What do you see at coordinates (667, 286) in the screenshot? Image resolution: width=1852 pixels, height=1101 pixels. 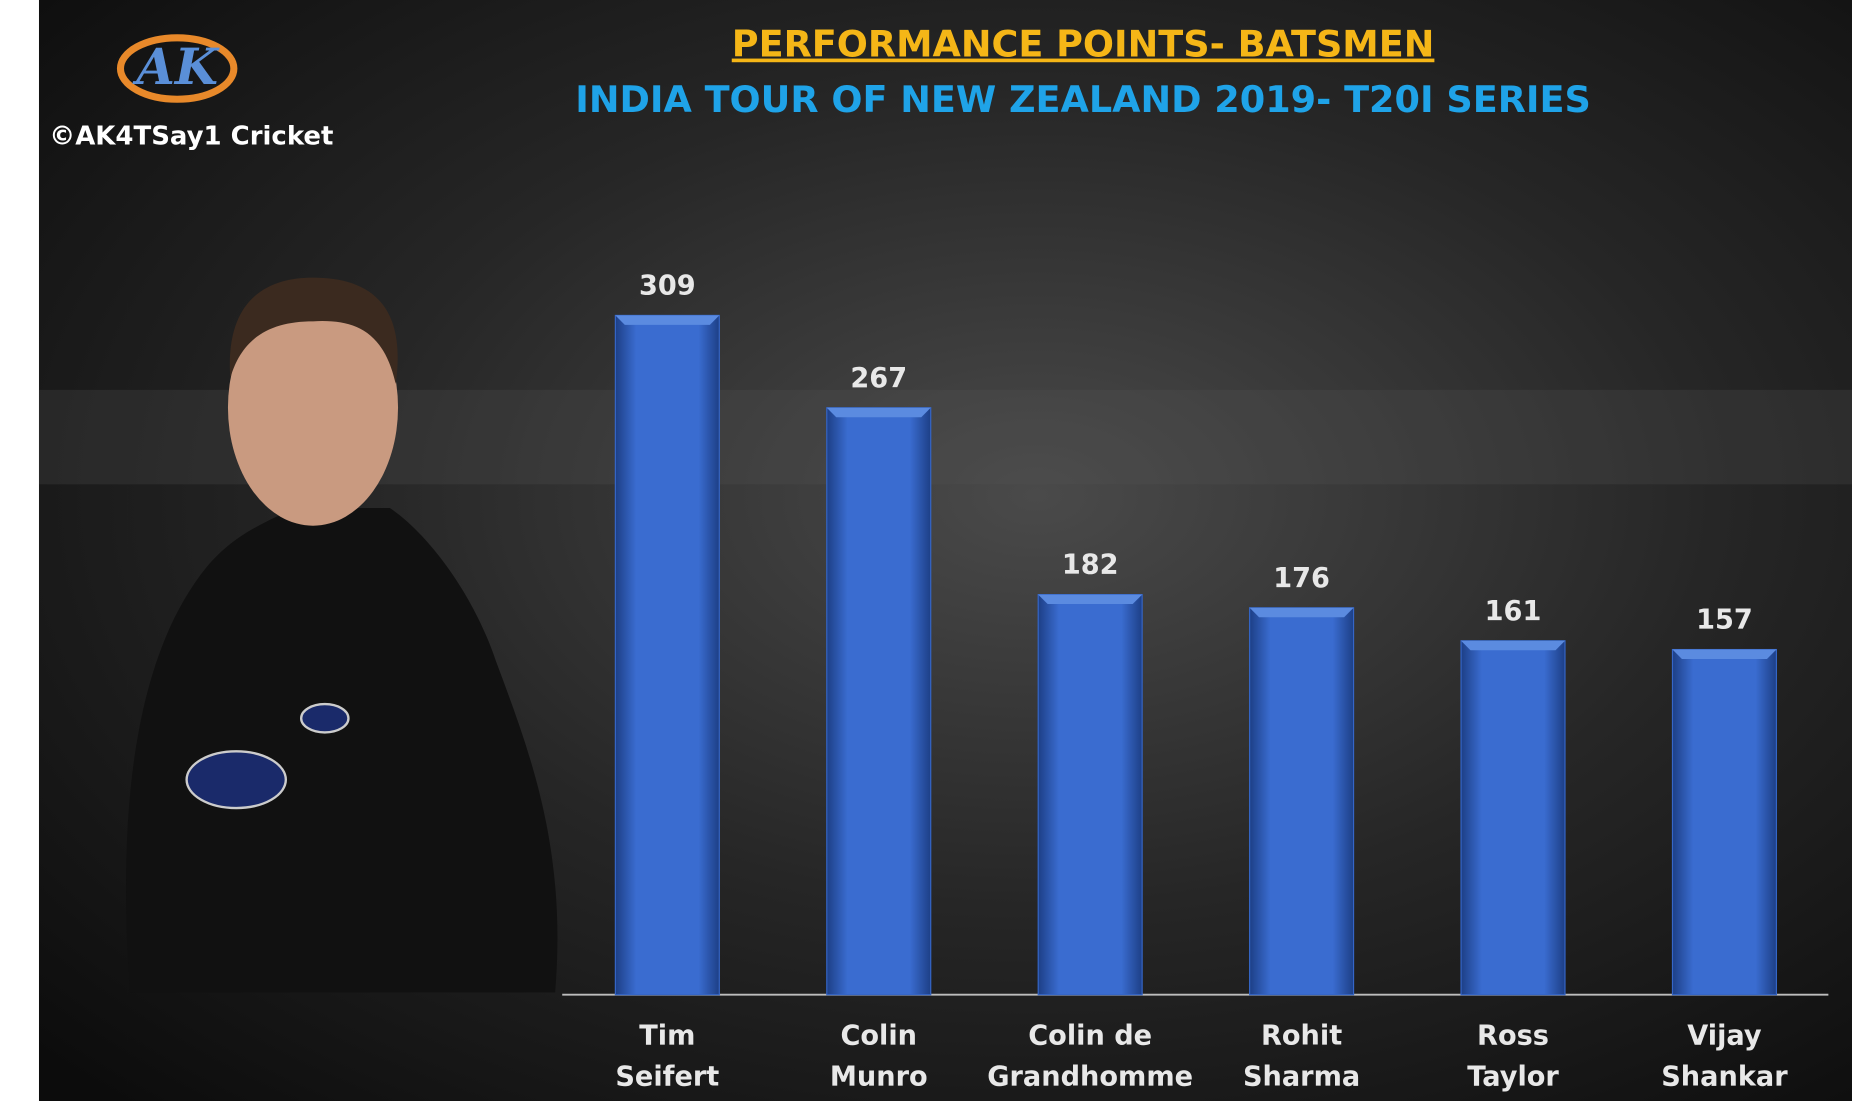 I see `value-label: 309` at bounding box center [667, 286].